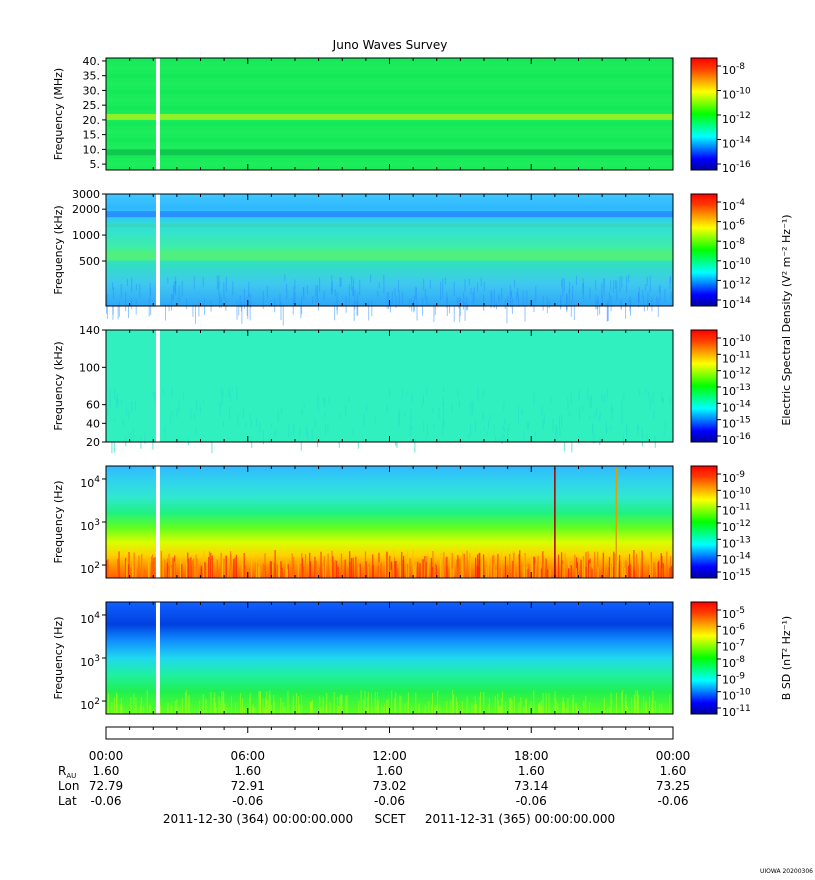 The height and width of the screenshot is (880, 815). I want to click on ephemeris-value: 1.60, so click(531, 771).